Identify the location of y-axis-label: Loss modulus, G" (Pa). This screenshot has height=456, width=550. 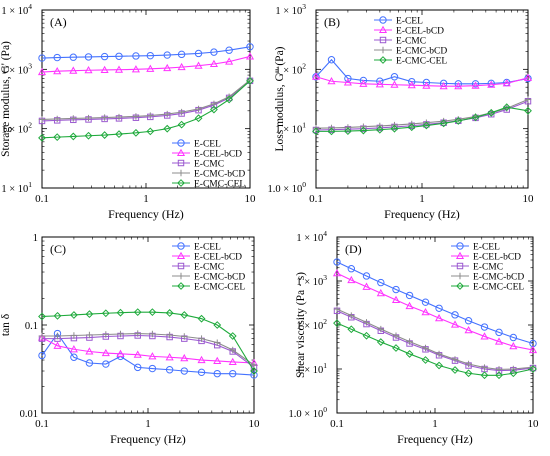
(280, 98).